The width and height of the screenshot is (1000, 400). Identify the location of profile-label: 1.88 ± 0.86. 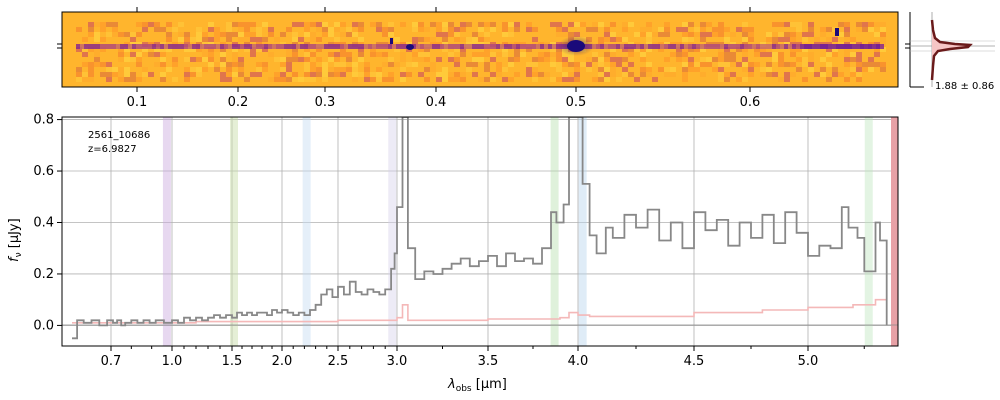
(964, 86).